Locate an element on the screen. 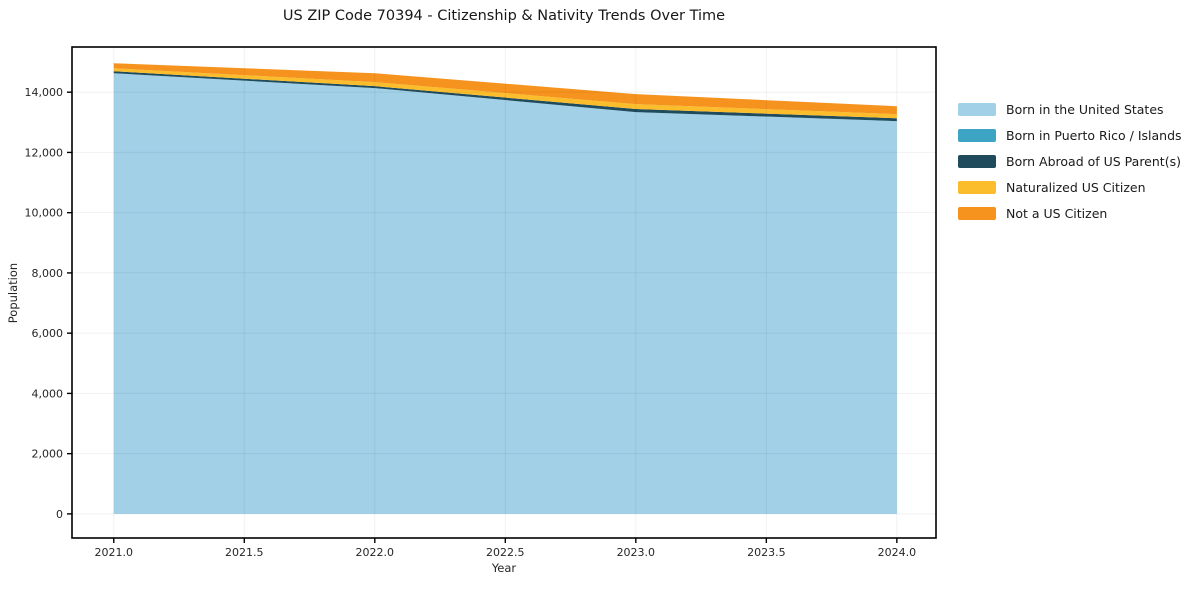  x-tick-label: 2022.5 is located at coordinates (505, 552).